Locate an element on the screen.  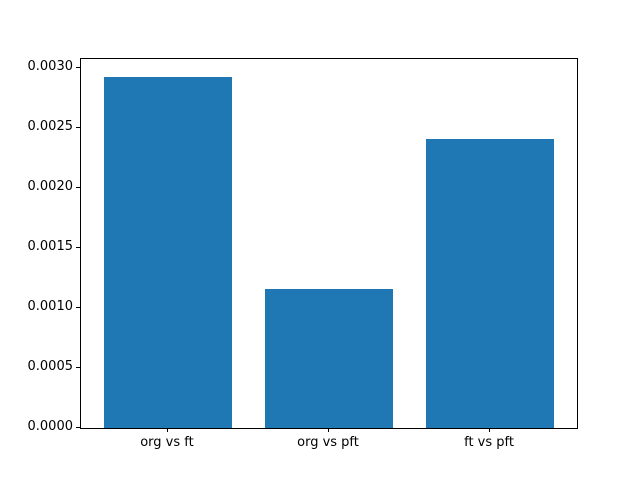
y-axis-tick-label: 0.0010 is located at coordinates (50, 307).